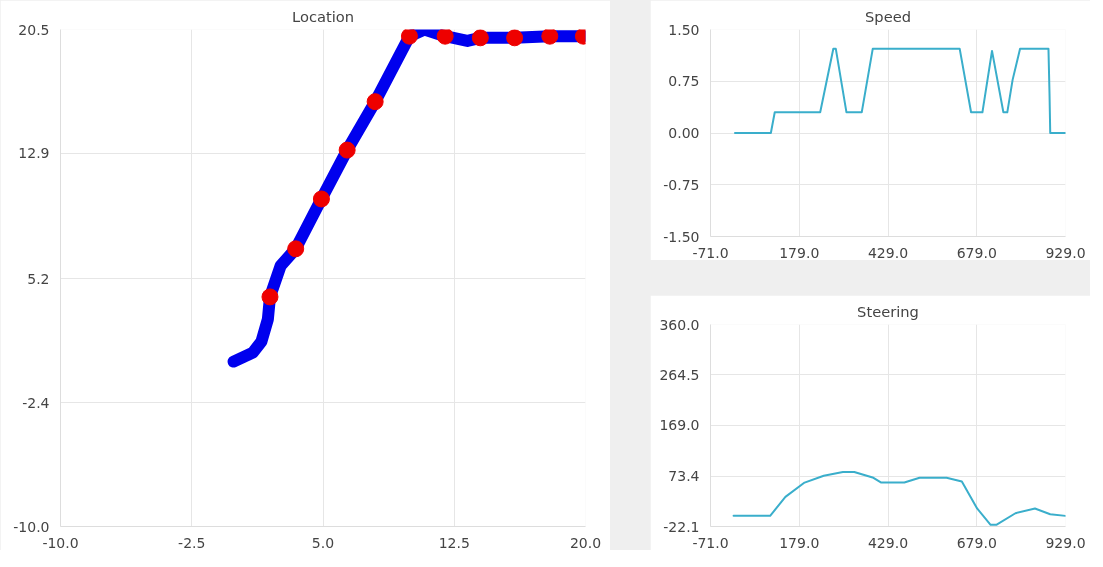 The image size is (1103, 567). Describe the element at coordinates (585, 542) in the screenshot. I see `x-tick-label: 20.0` at that location.